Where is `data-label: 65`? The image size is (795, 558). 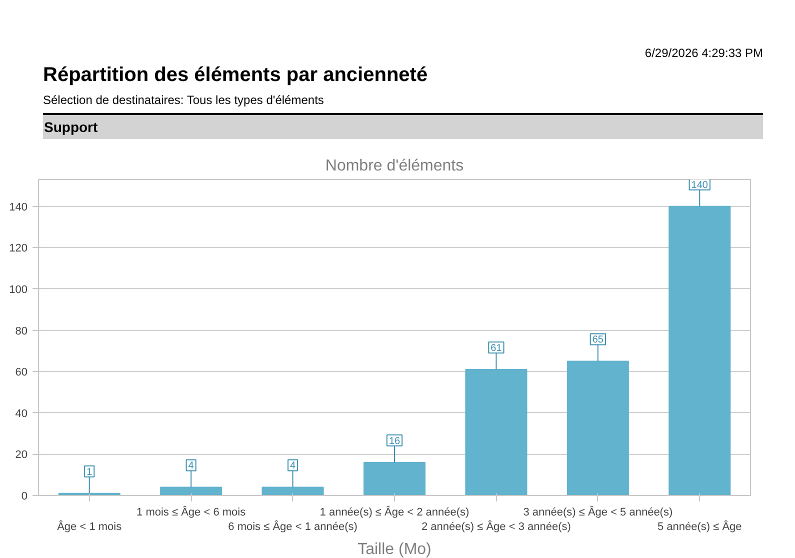 data-label: 65 is located at coordinates (598, 340).